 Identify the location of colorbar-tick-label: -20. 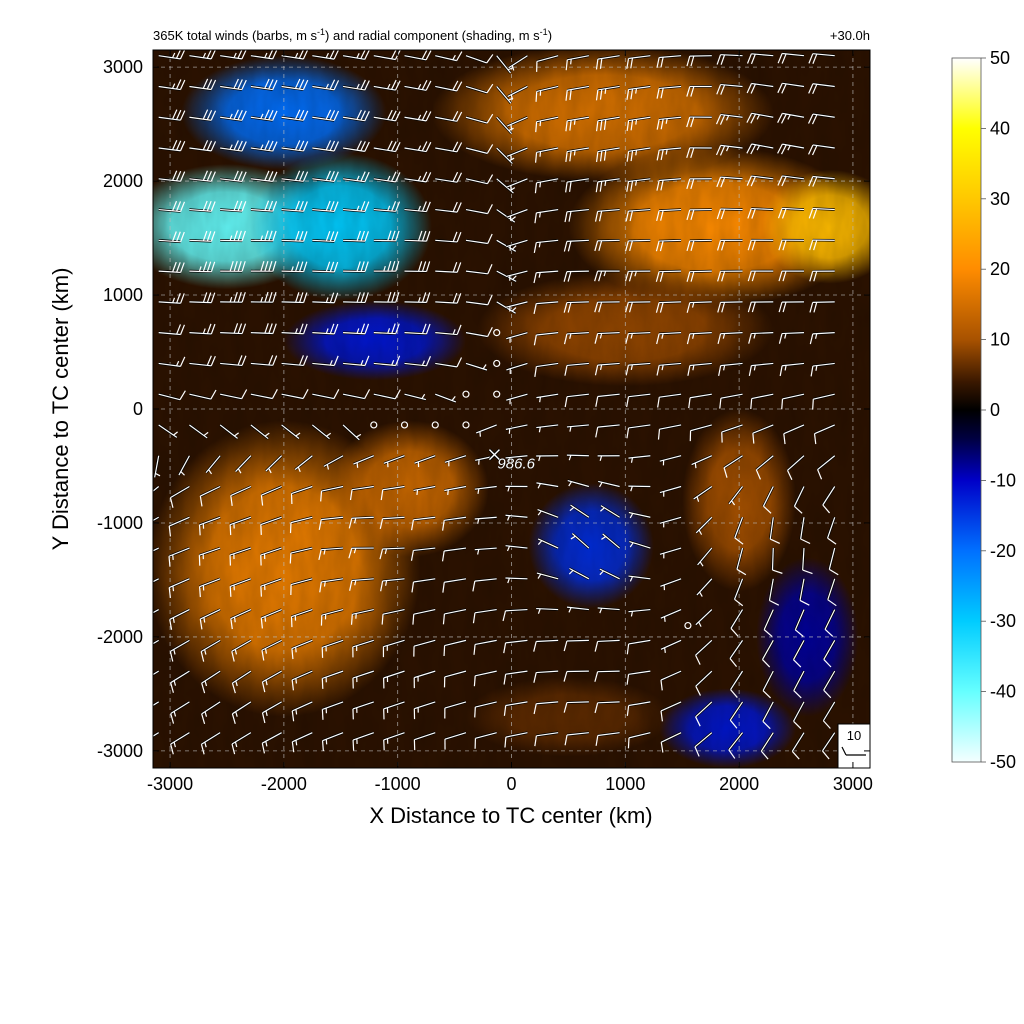
(1003, 551).